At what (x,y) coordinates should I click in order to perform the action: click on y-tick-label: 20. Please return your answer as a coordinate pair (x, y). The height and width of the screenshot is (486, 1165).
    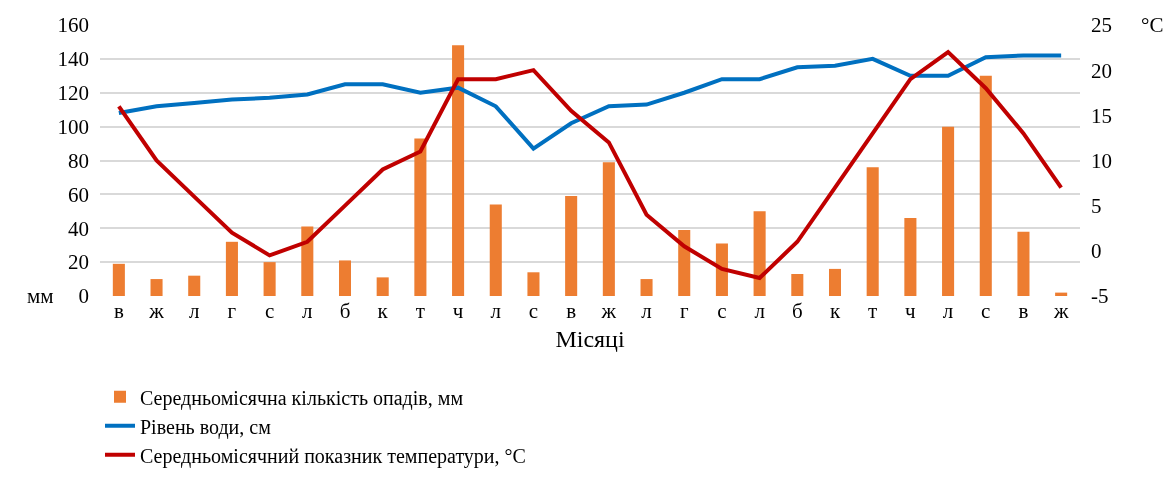
    Looking at the image, I should click on (78, 262).